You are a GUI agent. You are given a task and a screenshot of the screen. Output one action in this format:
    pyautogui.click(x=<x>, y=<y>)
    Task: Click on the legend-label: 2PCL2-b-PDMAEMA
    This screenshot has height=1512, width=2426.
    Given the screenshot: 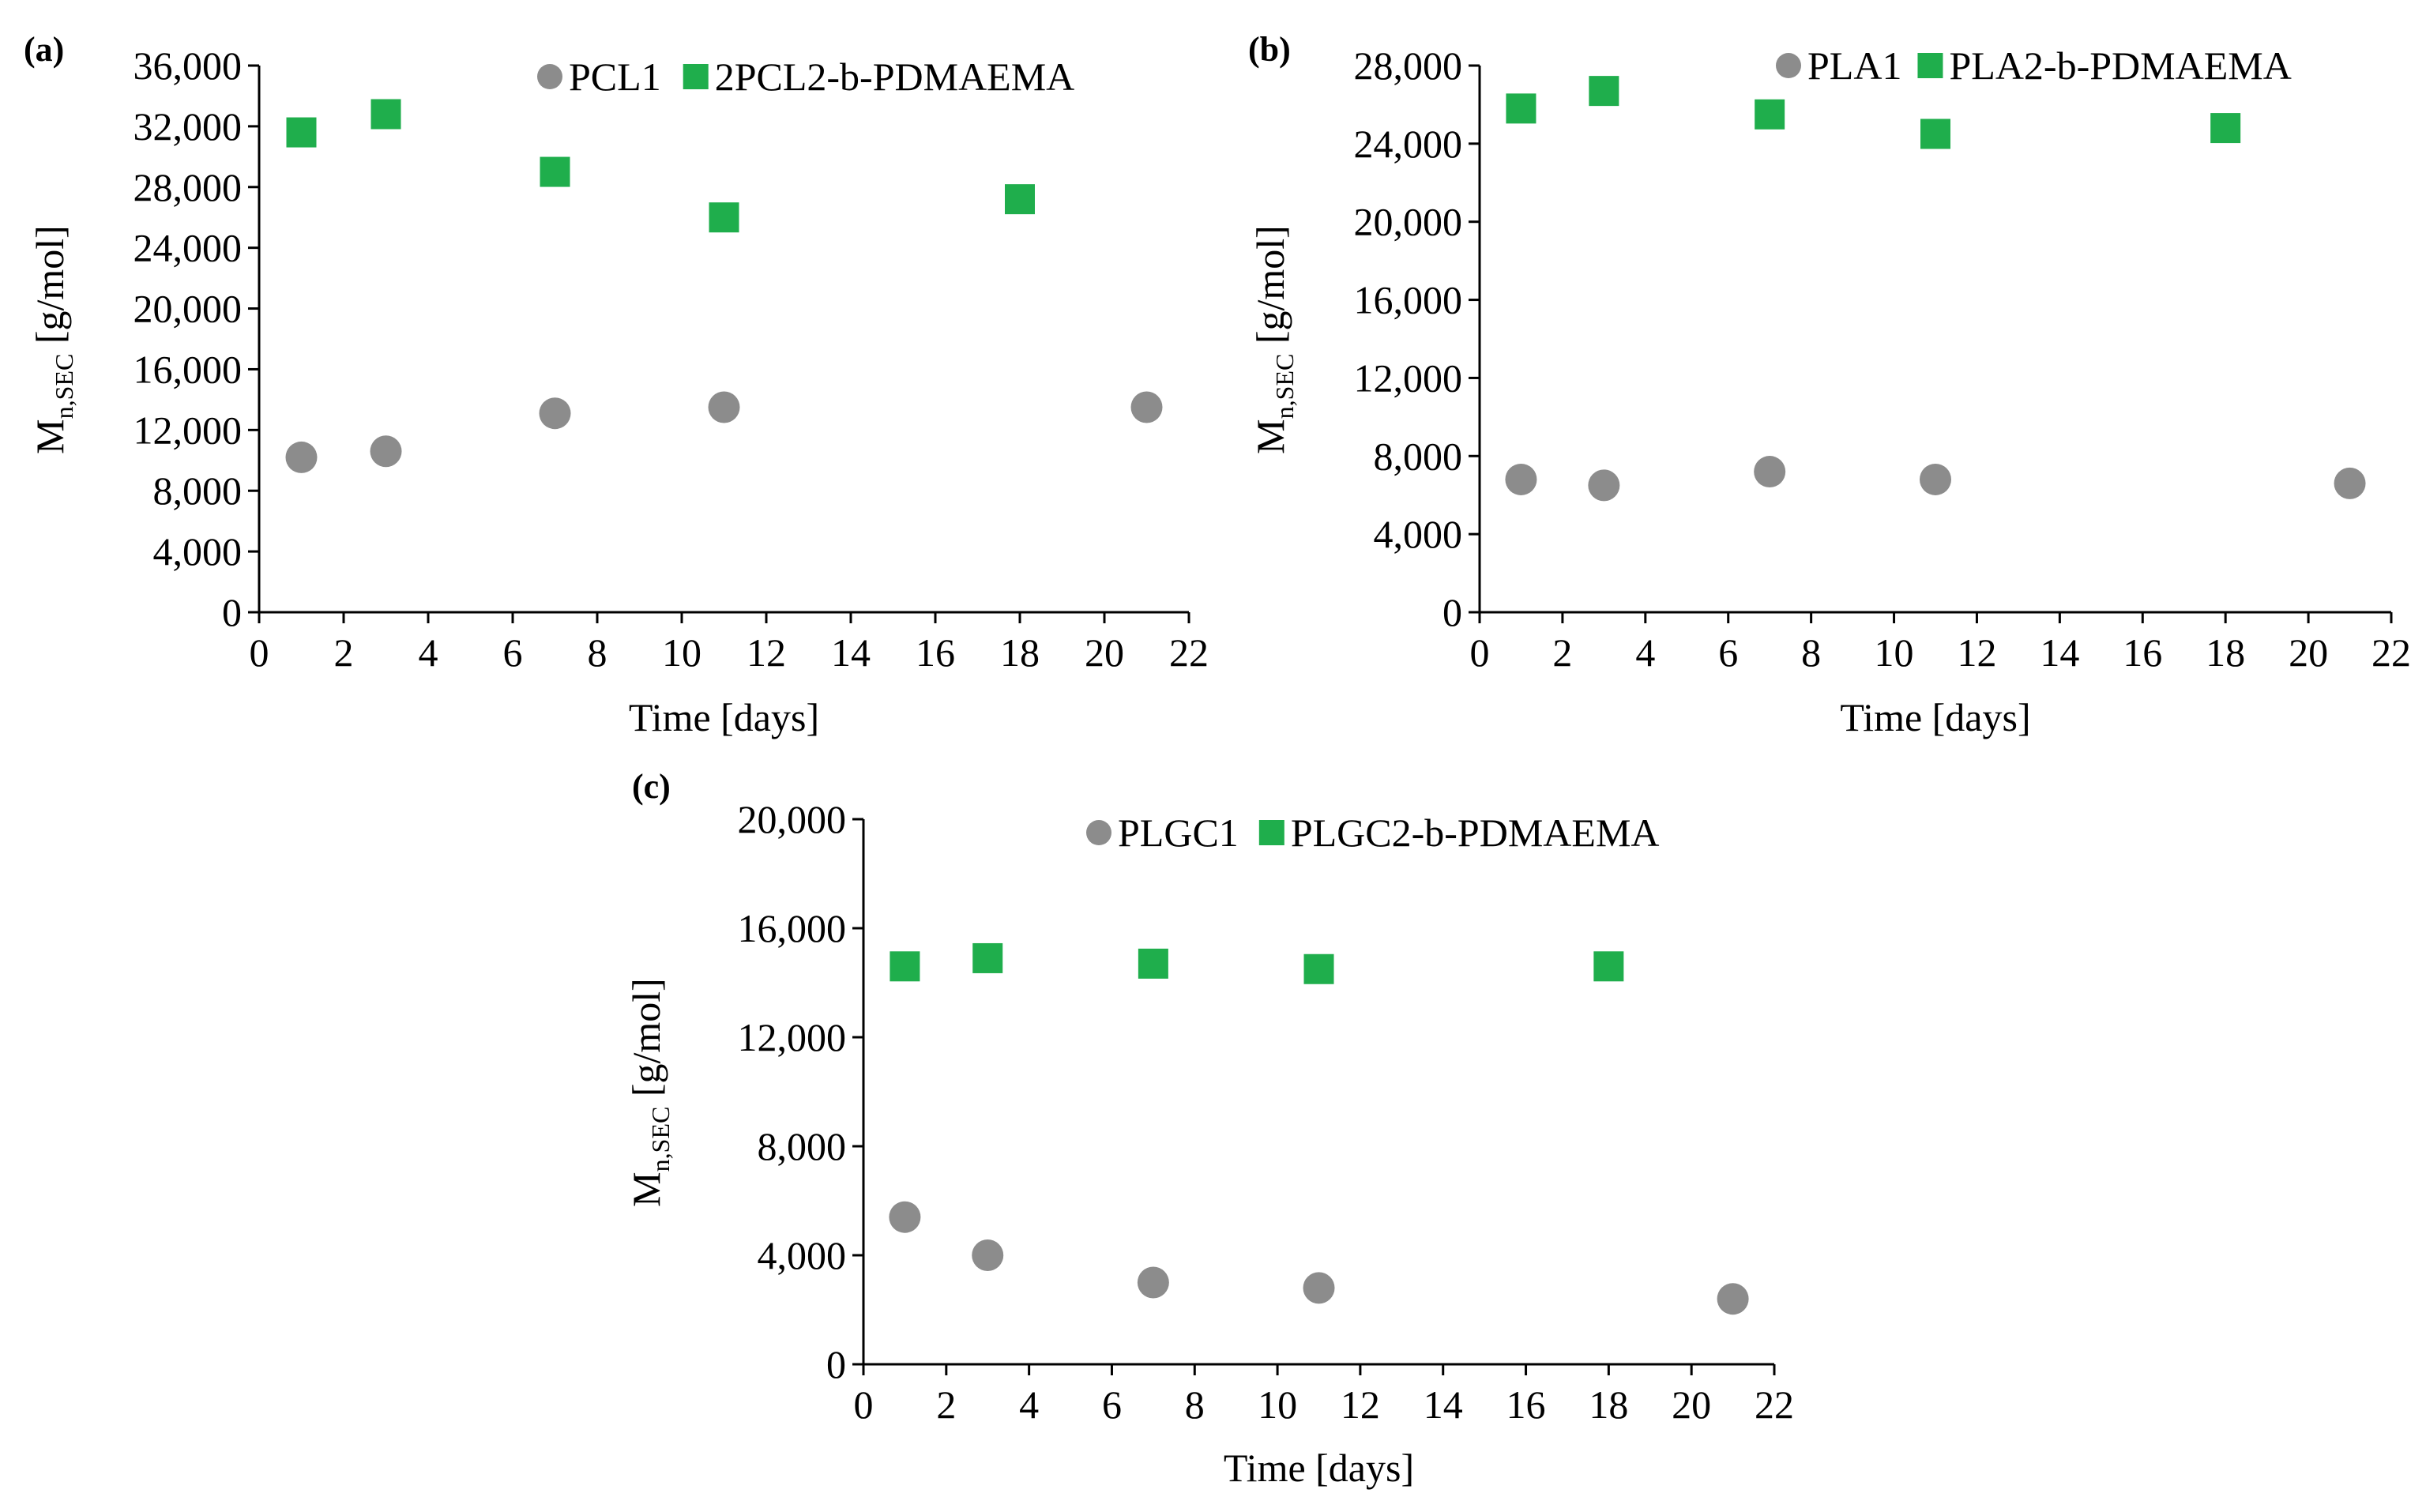 What is the action you would take?
    pyautogui.click(x=895, y=77)
    